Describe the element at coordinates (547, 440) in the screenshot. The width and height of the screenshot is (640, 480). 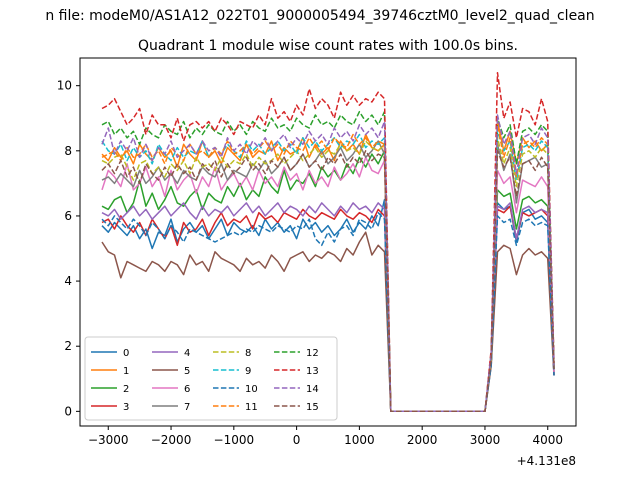
I see `x-tick-label: 4000` at that location.